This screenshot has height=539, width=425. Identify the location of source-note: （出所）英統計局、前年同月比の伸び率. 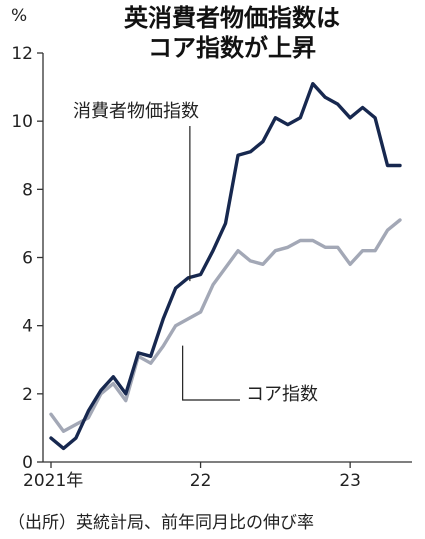
(161, 523).